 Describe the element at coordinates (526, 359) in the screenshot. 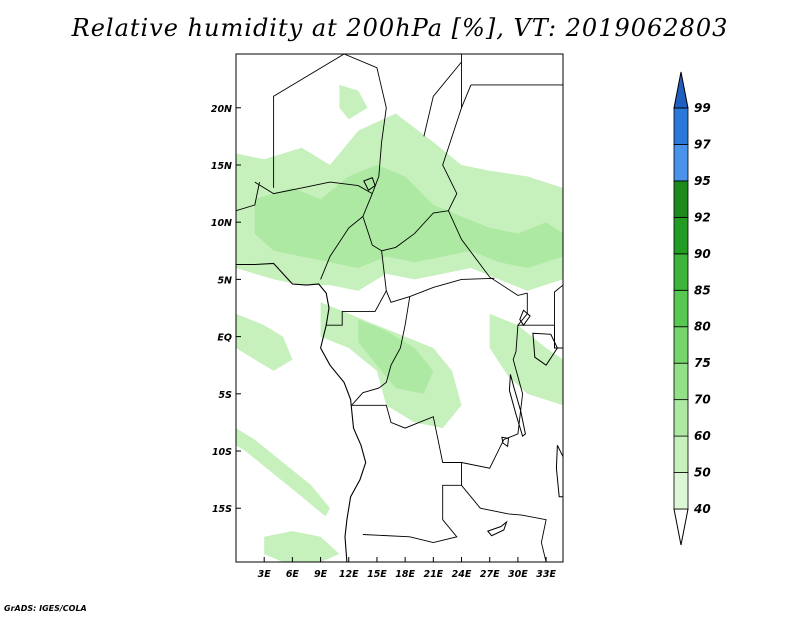

I see `humidity-region-east-lakes` at that location.